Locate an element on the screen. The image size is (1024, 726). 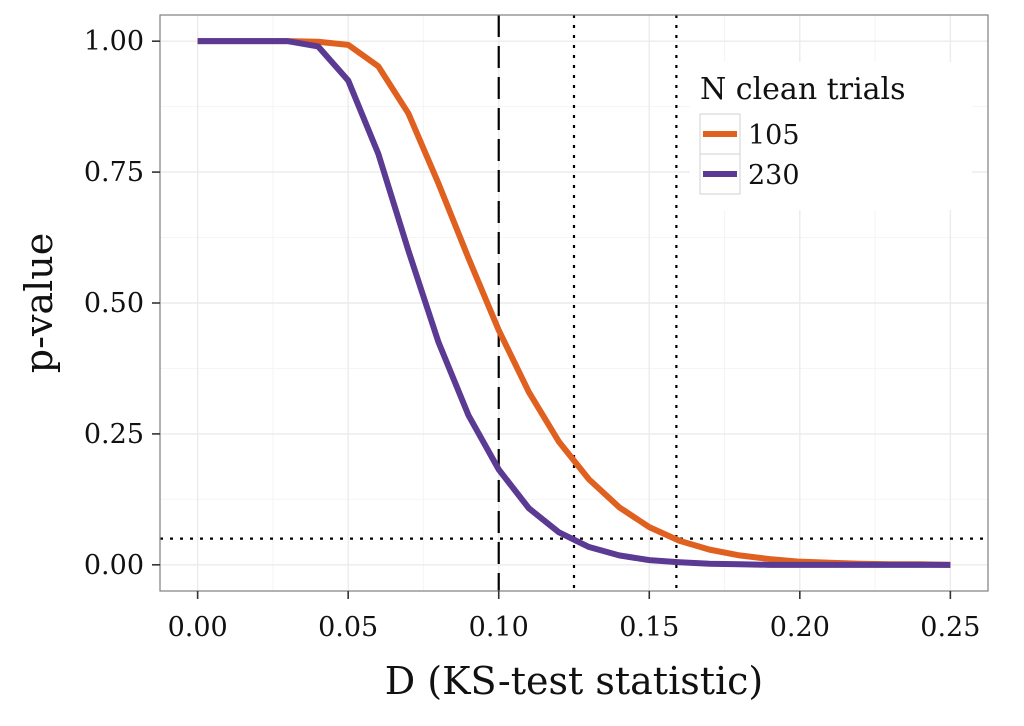
y-tick-label: 1.00 is located at coordinates (114, 41).